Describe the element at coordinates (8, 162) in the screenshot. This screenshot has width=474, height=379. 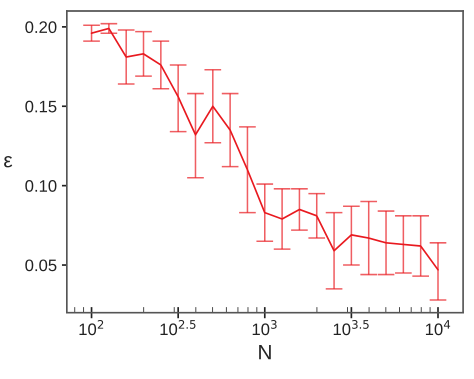
I see `y-axis-title: ε` at that location.